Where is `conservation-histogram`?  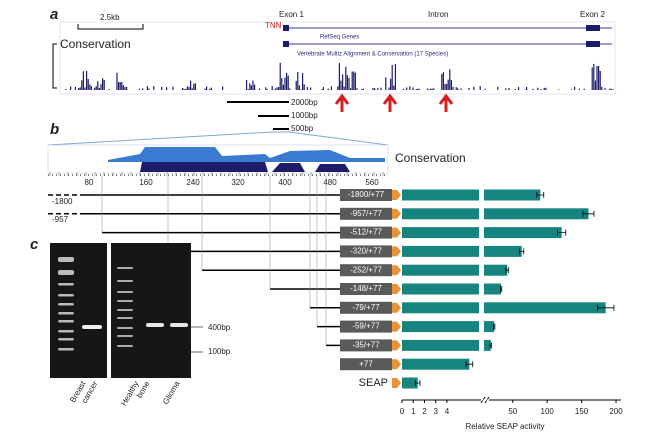
conservation-histogram is located at coordinates (339, 76).